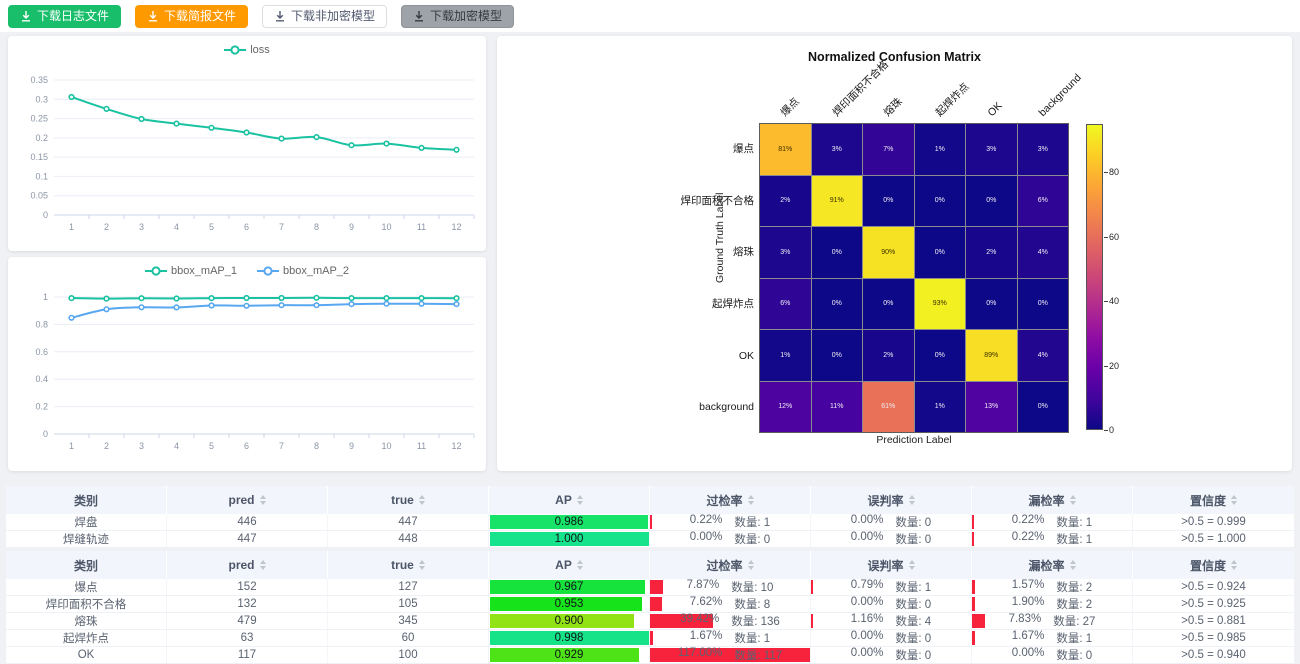 Image resolution: width=1300 pixels, height=664 pixels. I want to click on rate-percent: 0.22%, so click(706, 520).